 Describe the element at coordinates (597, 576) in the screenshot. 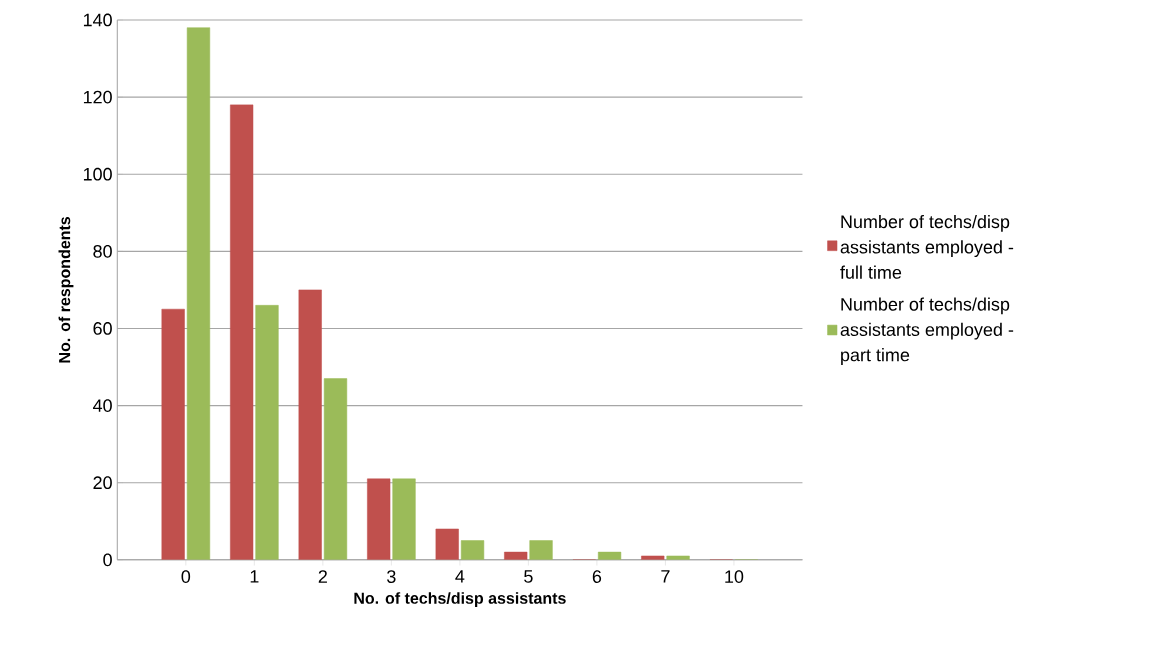

I see `x-tick-label: 6` at that location.